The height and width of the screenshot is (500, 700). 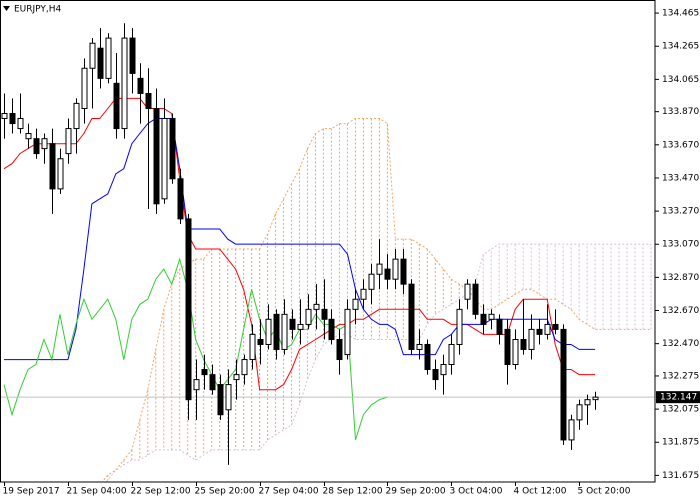 What do you see at coordinates (680, 212) in the screenshot?
I see `y-tick-label: 133.270` at bounding box center [680, 212].